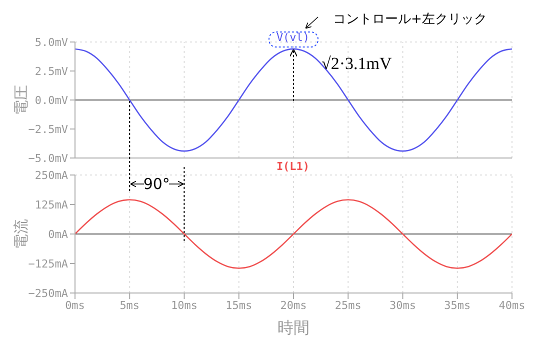 The image size is (550, 350). Describe the element at coordinates (293, 166) in the screenshot. I see `text: I(L1)` at that location.